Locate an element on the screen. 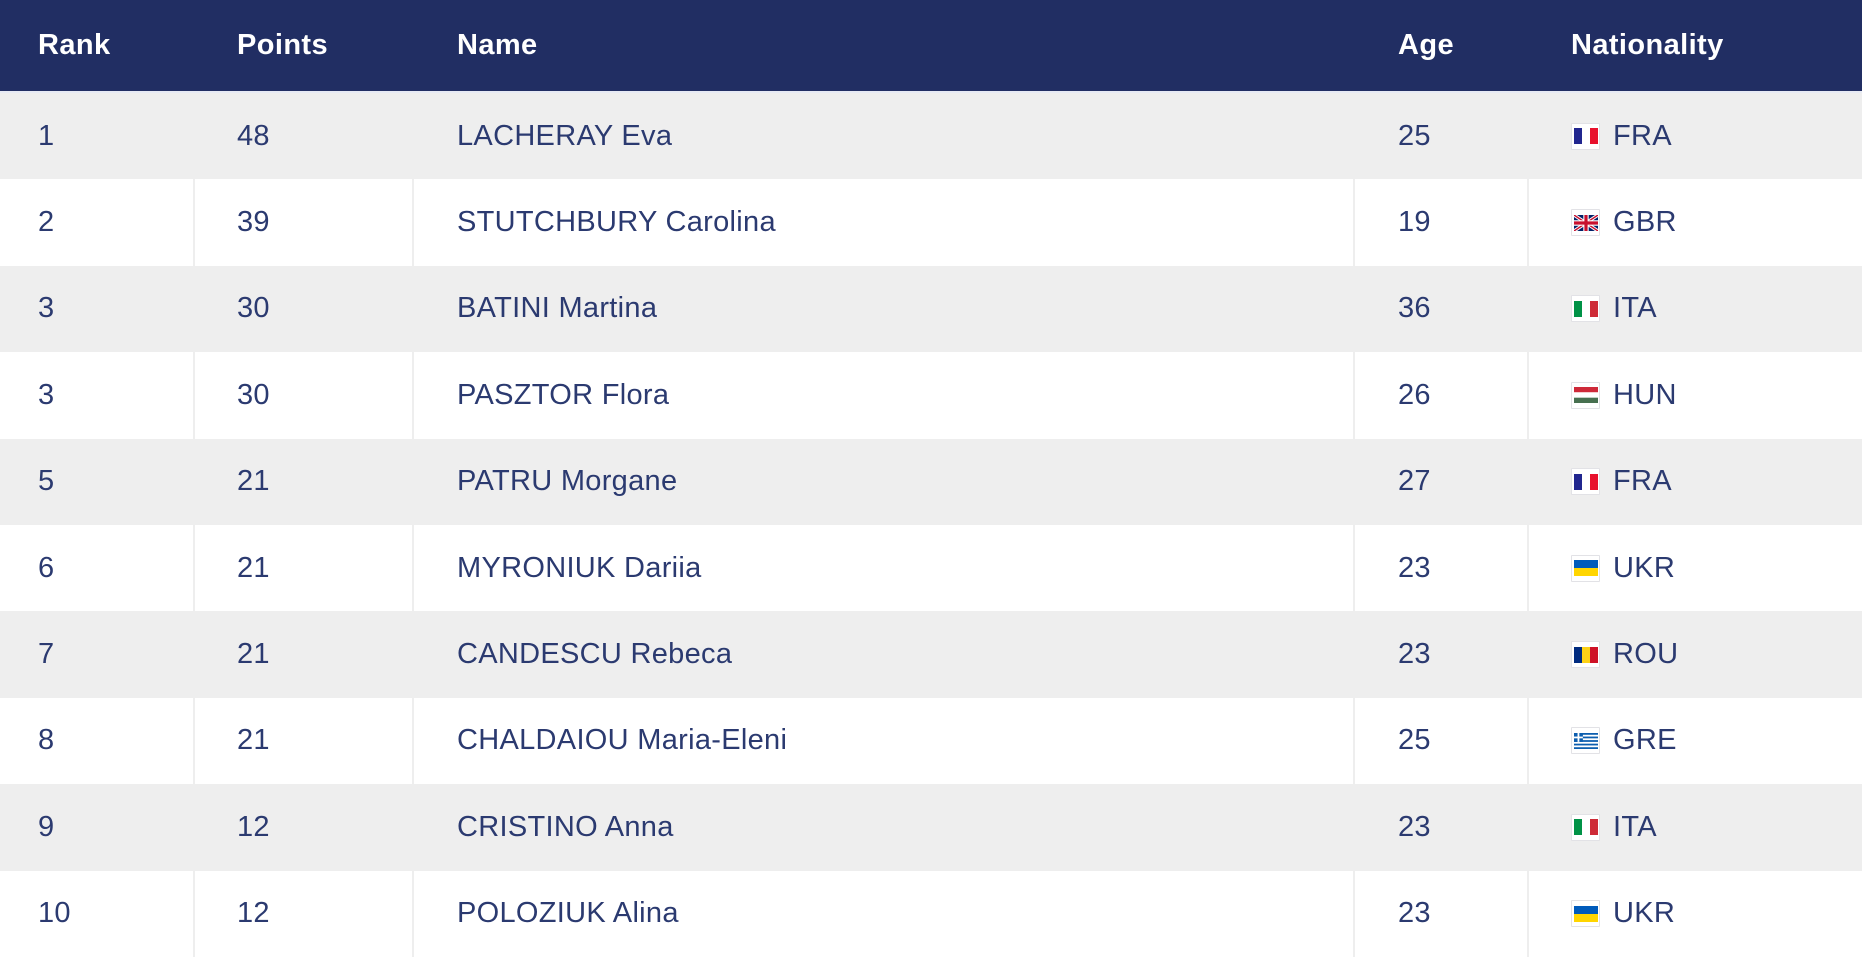 This screenshot has width=1862, height=957. table-row: 9 12 CRISTINO Anna 23 ITA is located at coordinates (931, 827).